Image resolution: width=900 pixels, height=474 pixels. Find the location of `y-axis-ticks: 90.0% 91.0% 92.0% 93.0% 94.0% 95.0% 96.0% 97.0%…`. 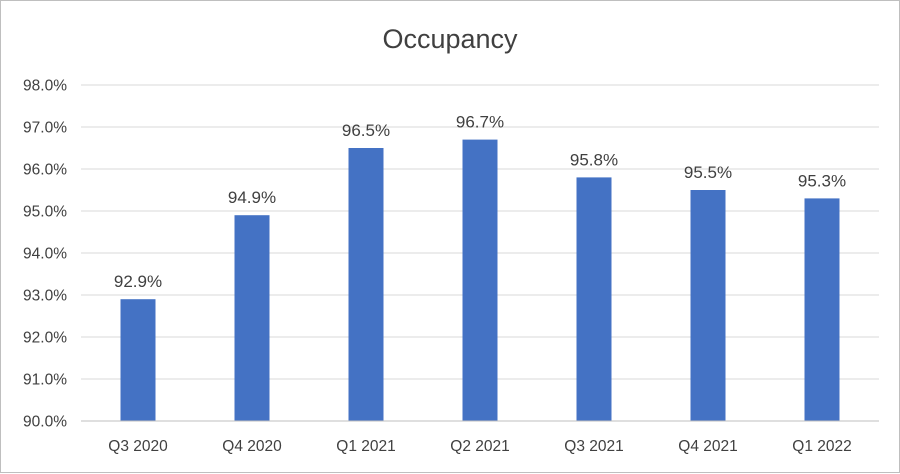

y-axis-ticks: 90.0% 91.0% 92.0% 93.0% 94.0% 95.0% 96.0% 97.0%… is located at coordinates (45, 254).